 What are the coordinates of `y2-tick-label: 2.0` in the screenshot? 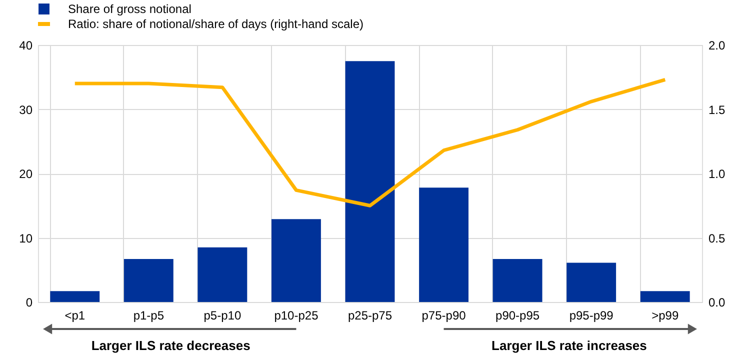 It's located at (717, 45).